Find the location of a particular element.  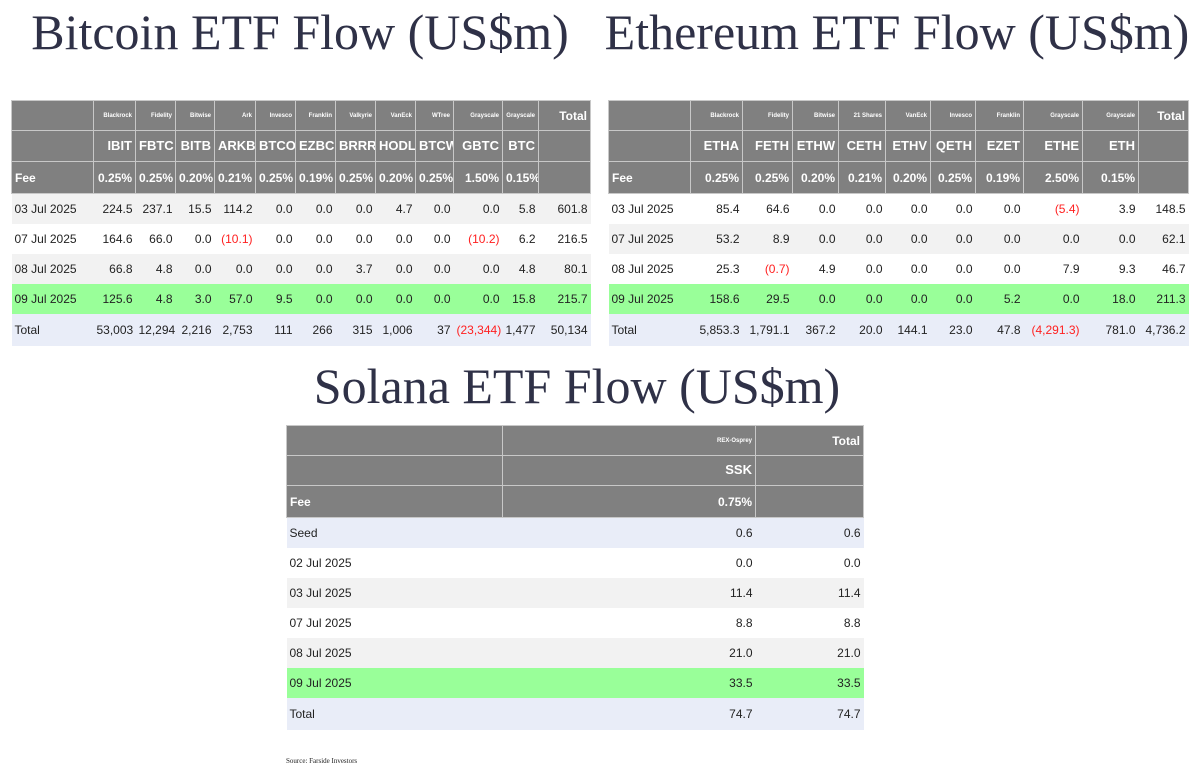

table-row-cell: 4.8 is located at coordinates (155, 298).